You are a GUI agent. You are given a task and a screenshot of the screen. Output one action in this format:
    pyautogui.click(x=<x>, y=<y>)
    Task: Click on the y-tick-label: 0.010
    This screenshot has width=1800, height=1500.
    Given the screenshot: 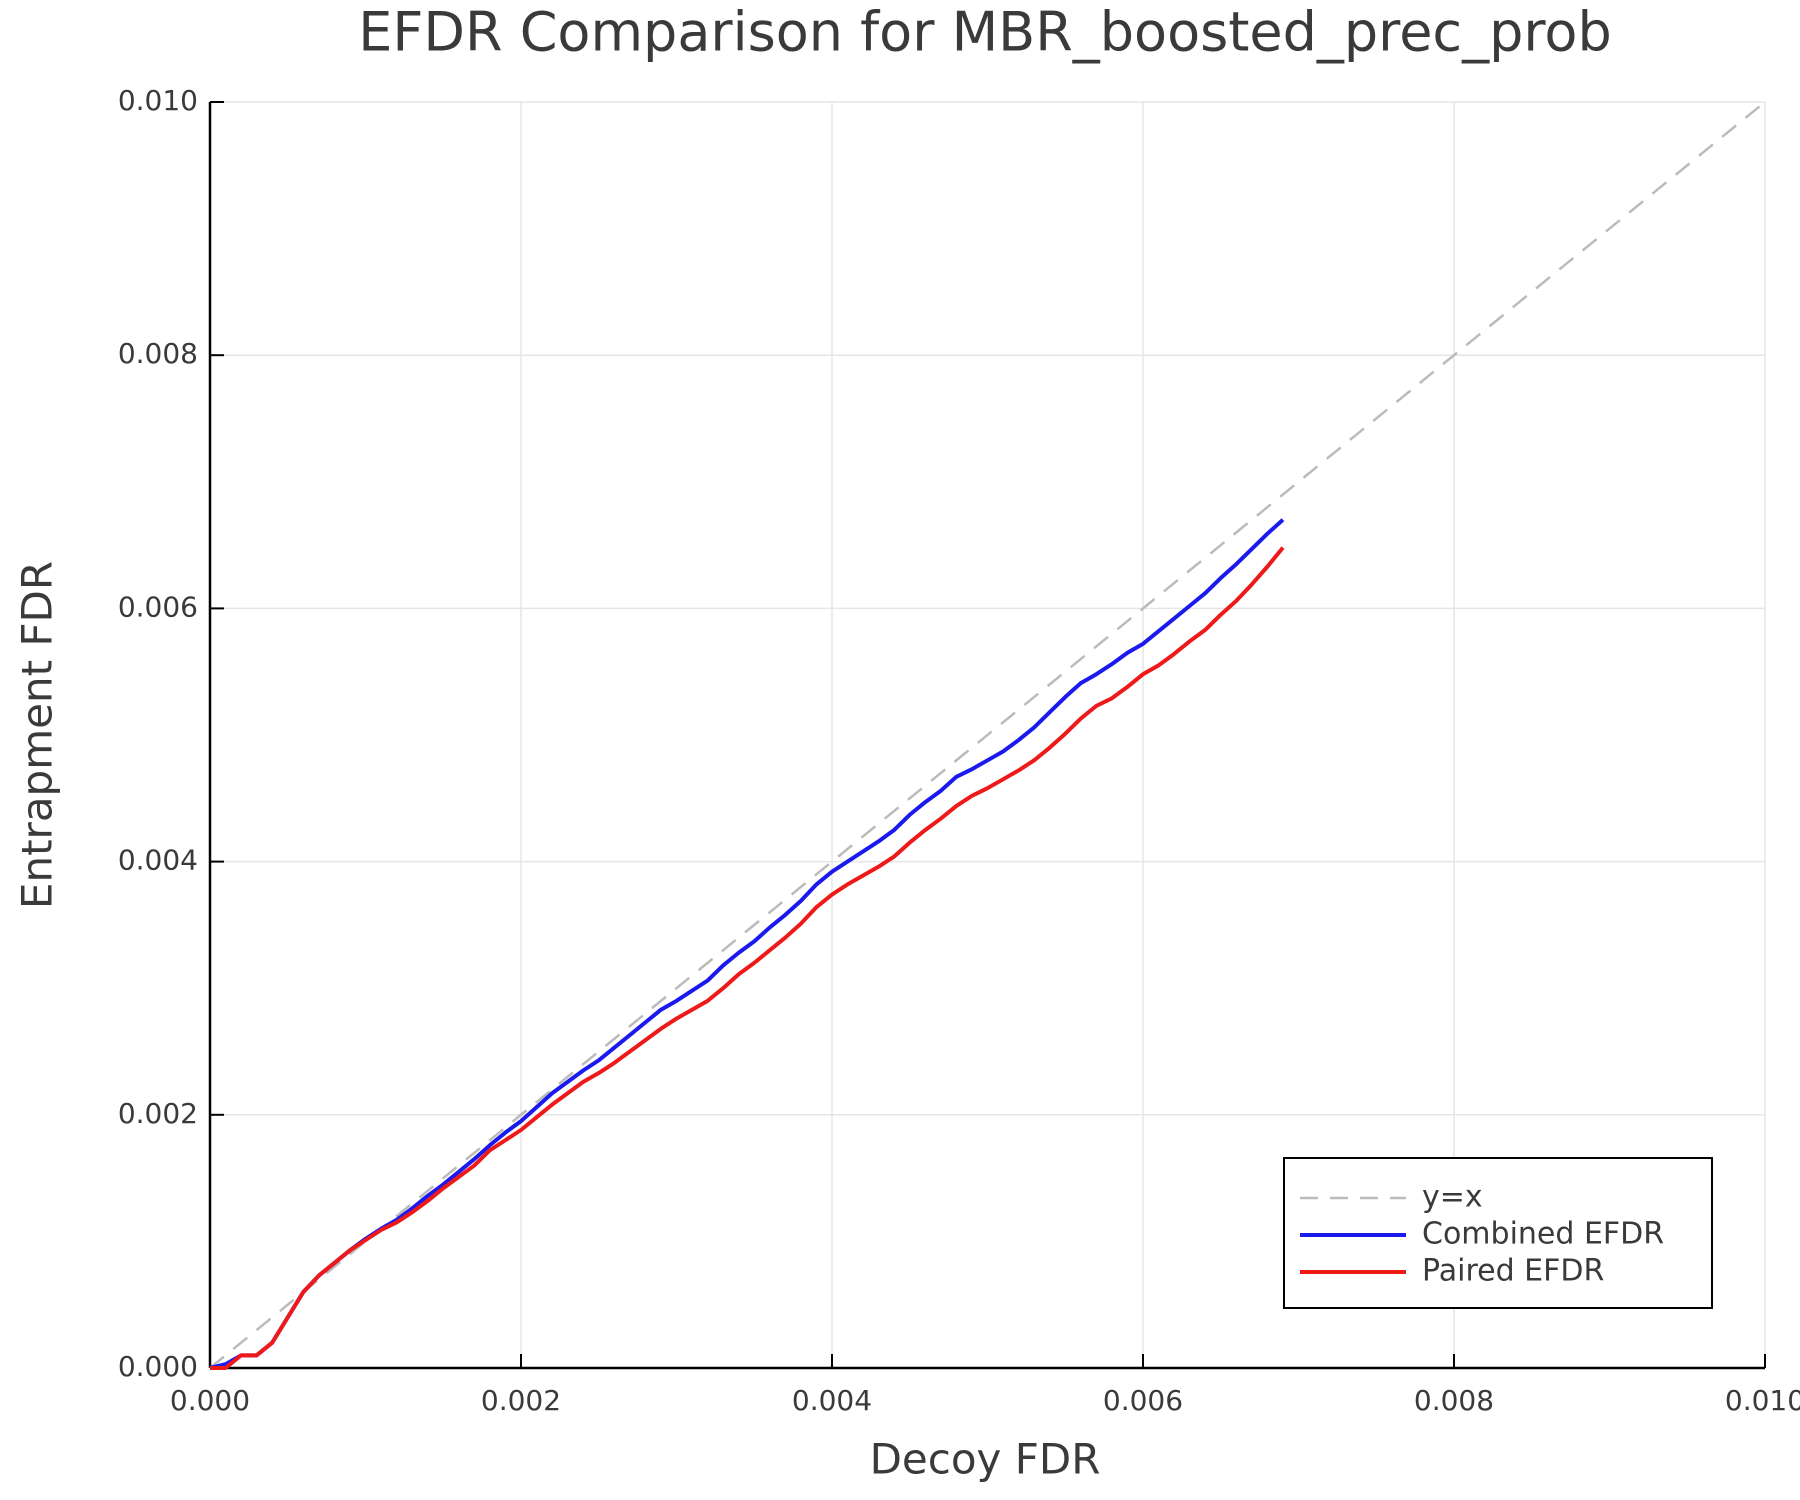 What is the action you would take?
    pyautogui.click(x=158, y=100)
    